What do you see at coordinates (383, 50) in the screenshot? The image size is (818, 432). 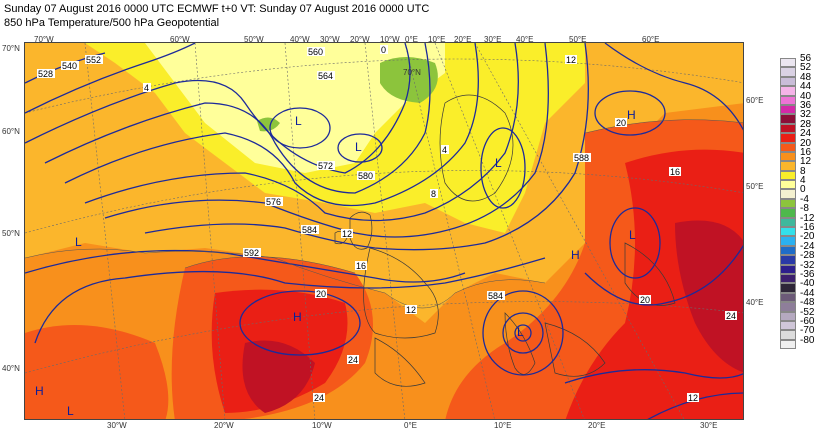 I see `temp-label-0: 0` at bounding box center [383, 50].